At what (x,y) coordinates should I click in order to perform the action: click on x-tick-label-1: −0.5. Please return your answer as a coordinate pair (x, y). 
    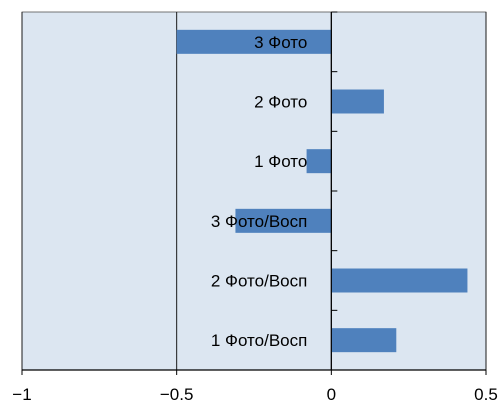
    Looking at the image, I should click on (177, 394).